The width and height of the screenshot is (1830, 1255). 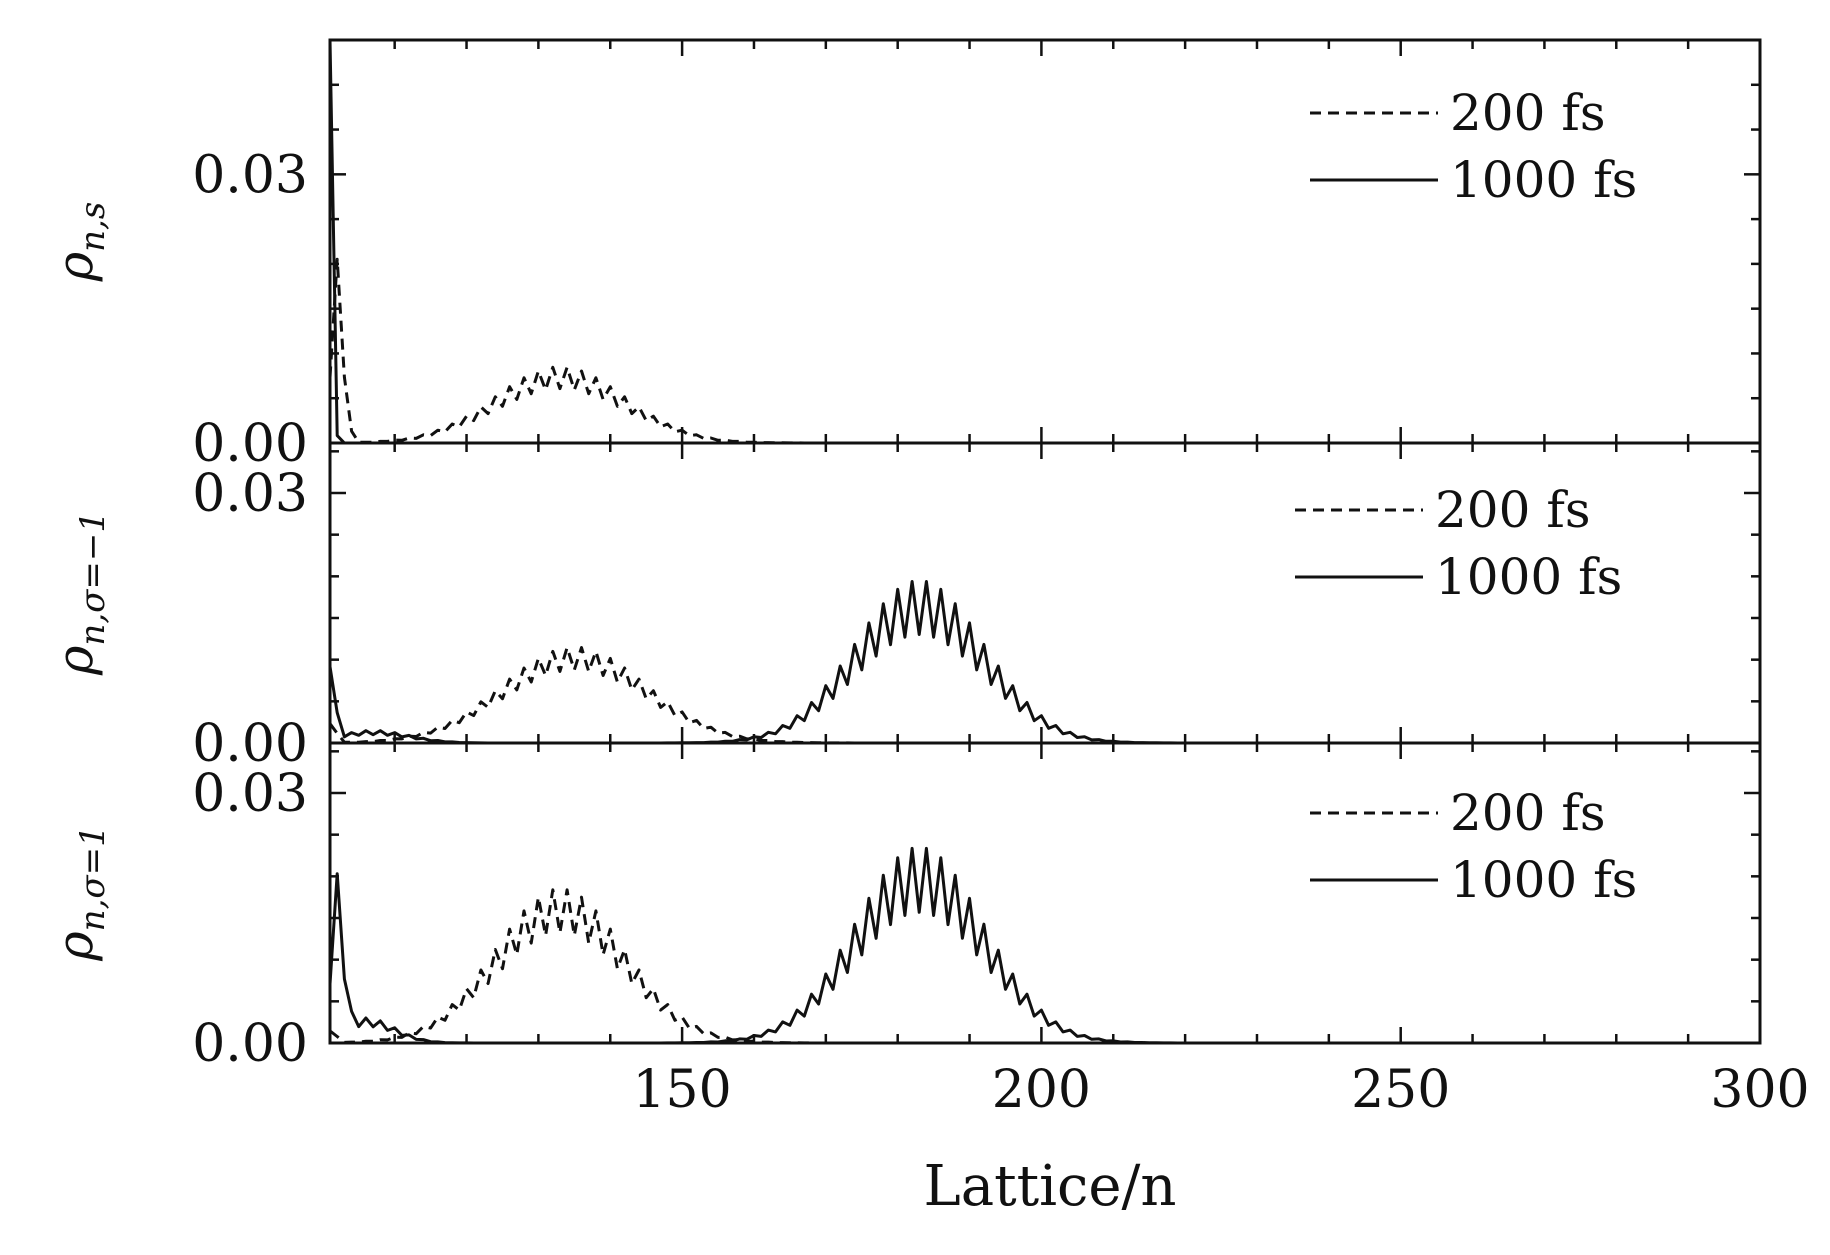 I want to click on y-axis-label: ρn,s, so click(x=79, y=242).